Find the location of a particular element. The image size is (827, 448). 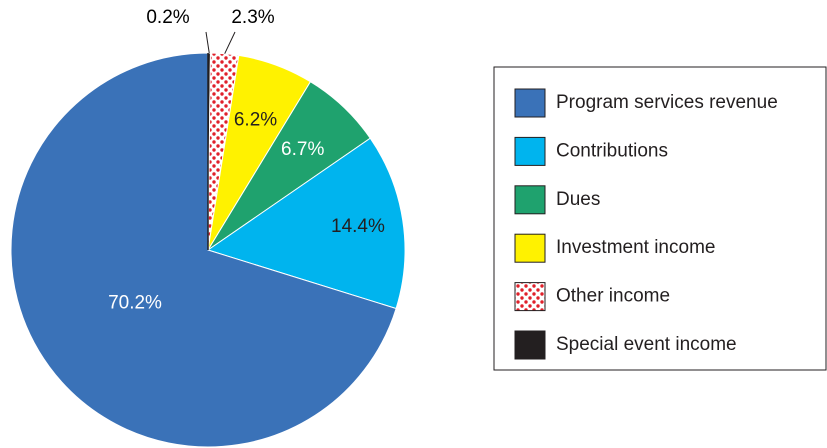

legend-label: Program services revenue is located at coordinates (667, 102).